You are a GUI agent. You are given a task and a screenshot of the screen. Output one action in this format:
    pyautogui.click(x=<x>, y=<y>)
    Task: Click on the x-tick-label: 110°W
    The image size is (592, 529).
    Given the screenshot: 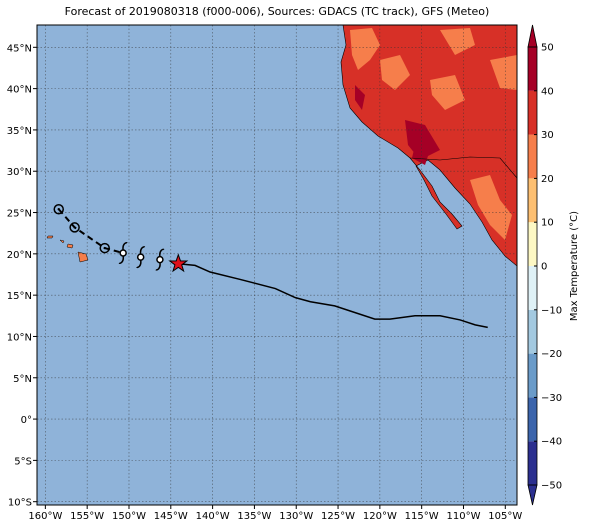 What is the action you would take?
    pyautogui.click(x=463, y=516)
    